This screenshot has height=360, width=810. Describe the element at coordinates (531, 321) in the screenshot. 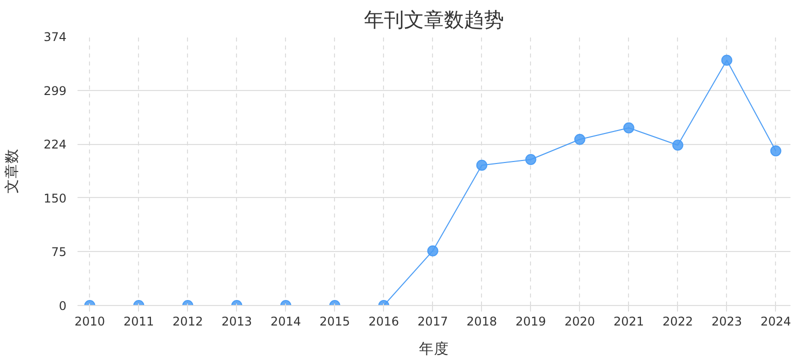

I see `x-tick-label: 2019` at that location.